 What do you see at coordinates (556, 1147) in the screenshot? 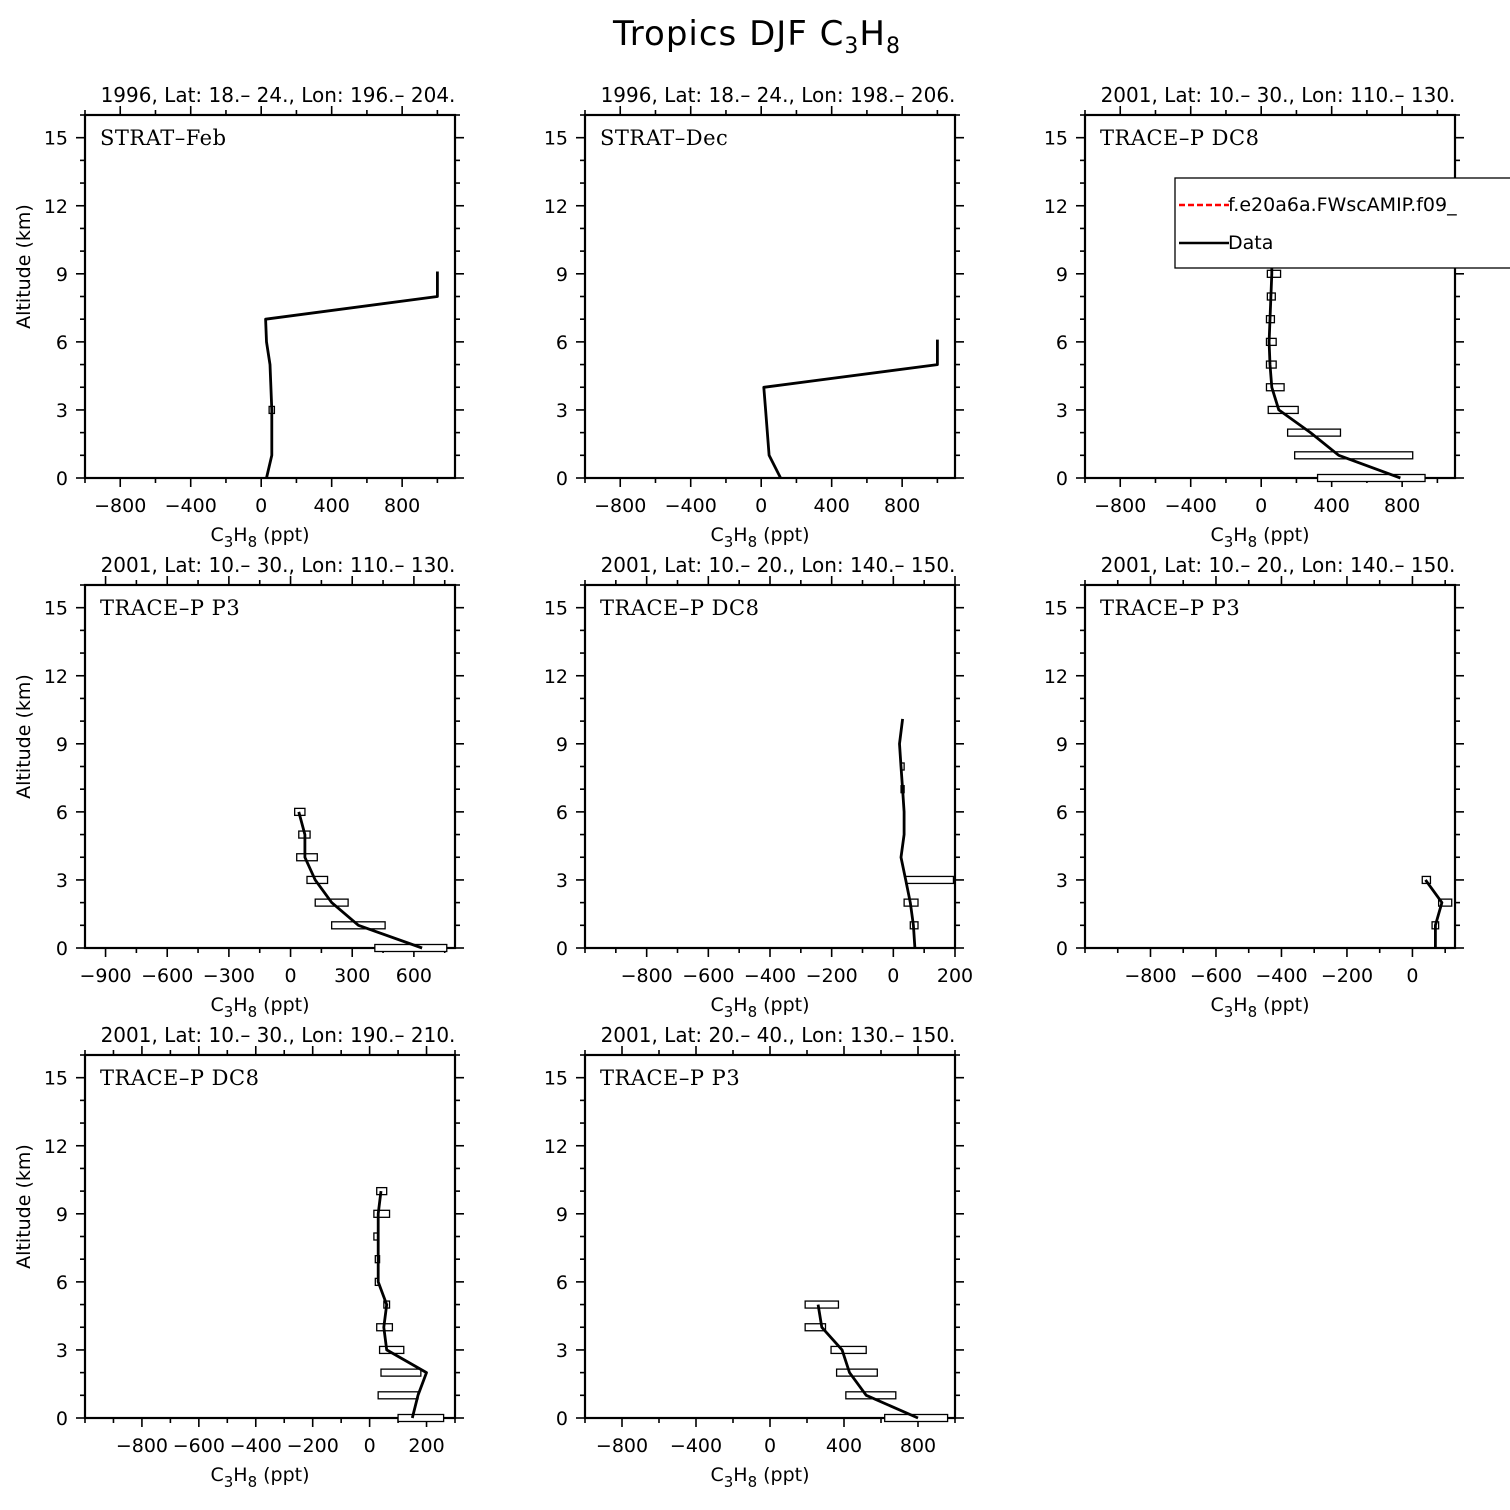
I see `y-tick-label: 12` at bounding box center [556, 1147].